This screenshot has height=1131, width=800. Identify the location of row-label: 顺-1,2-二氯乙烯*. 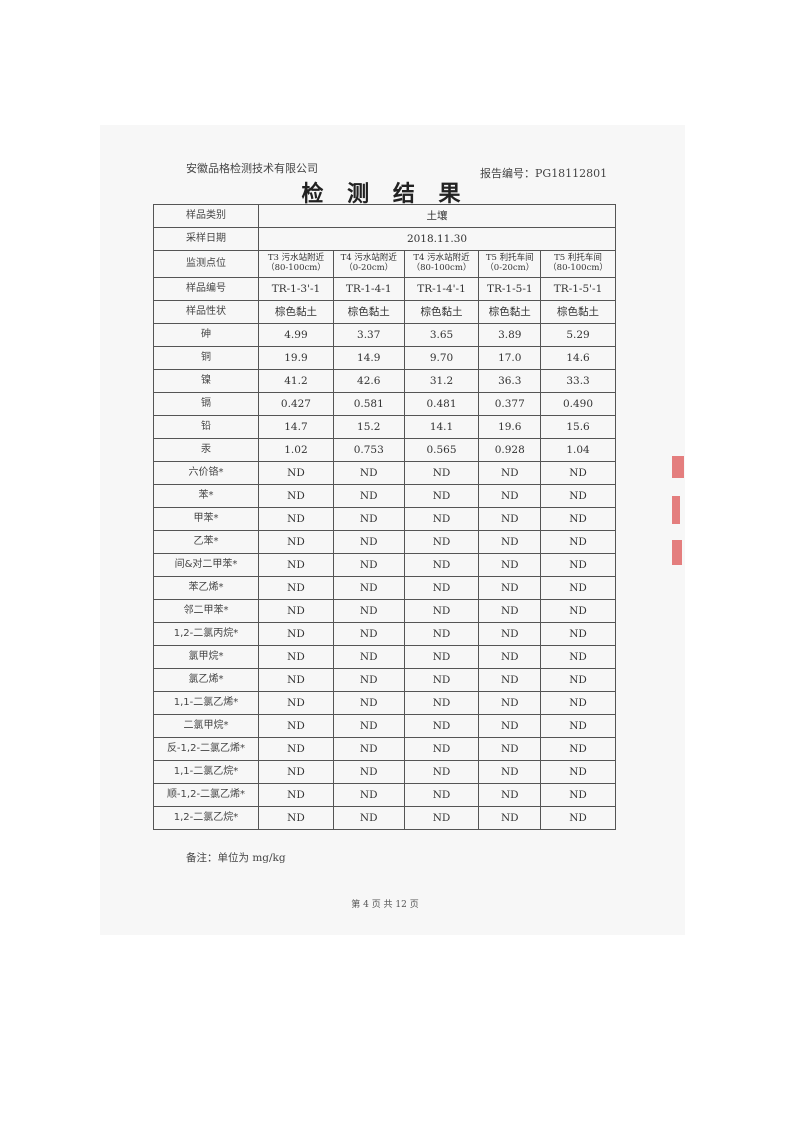
(206, 795).